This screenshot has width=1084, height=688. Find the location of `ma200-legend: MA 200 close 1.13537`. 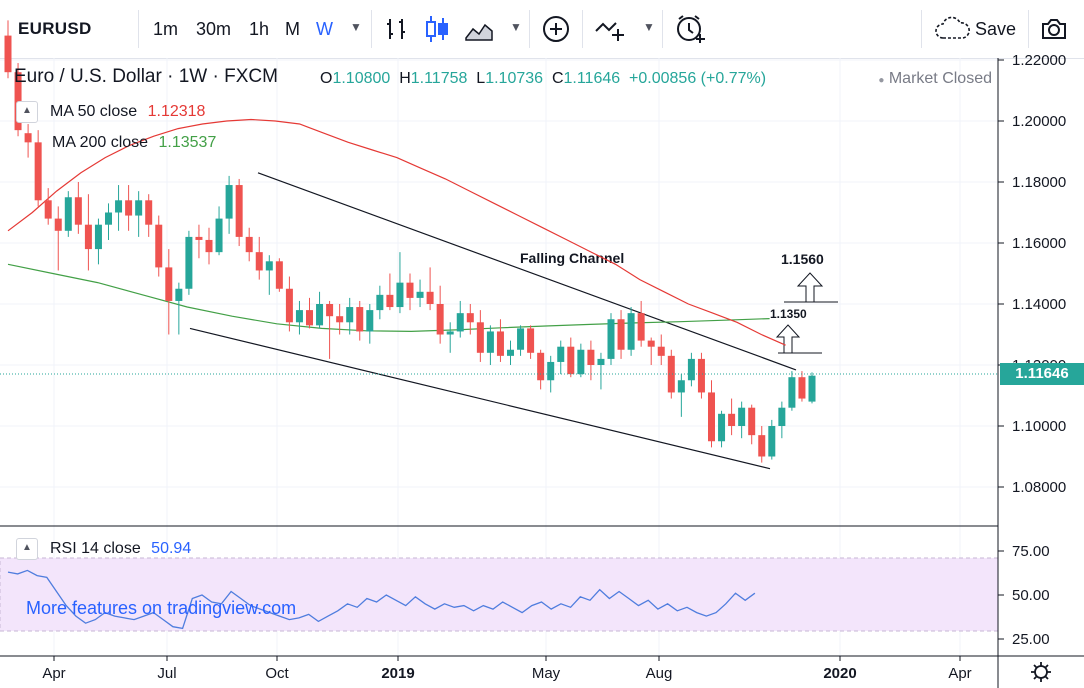

ma200-legend: MA 200 close 1.13537 is located at coordinates (134, 143).